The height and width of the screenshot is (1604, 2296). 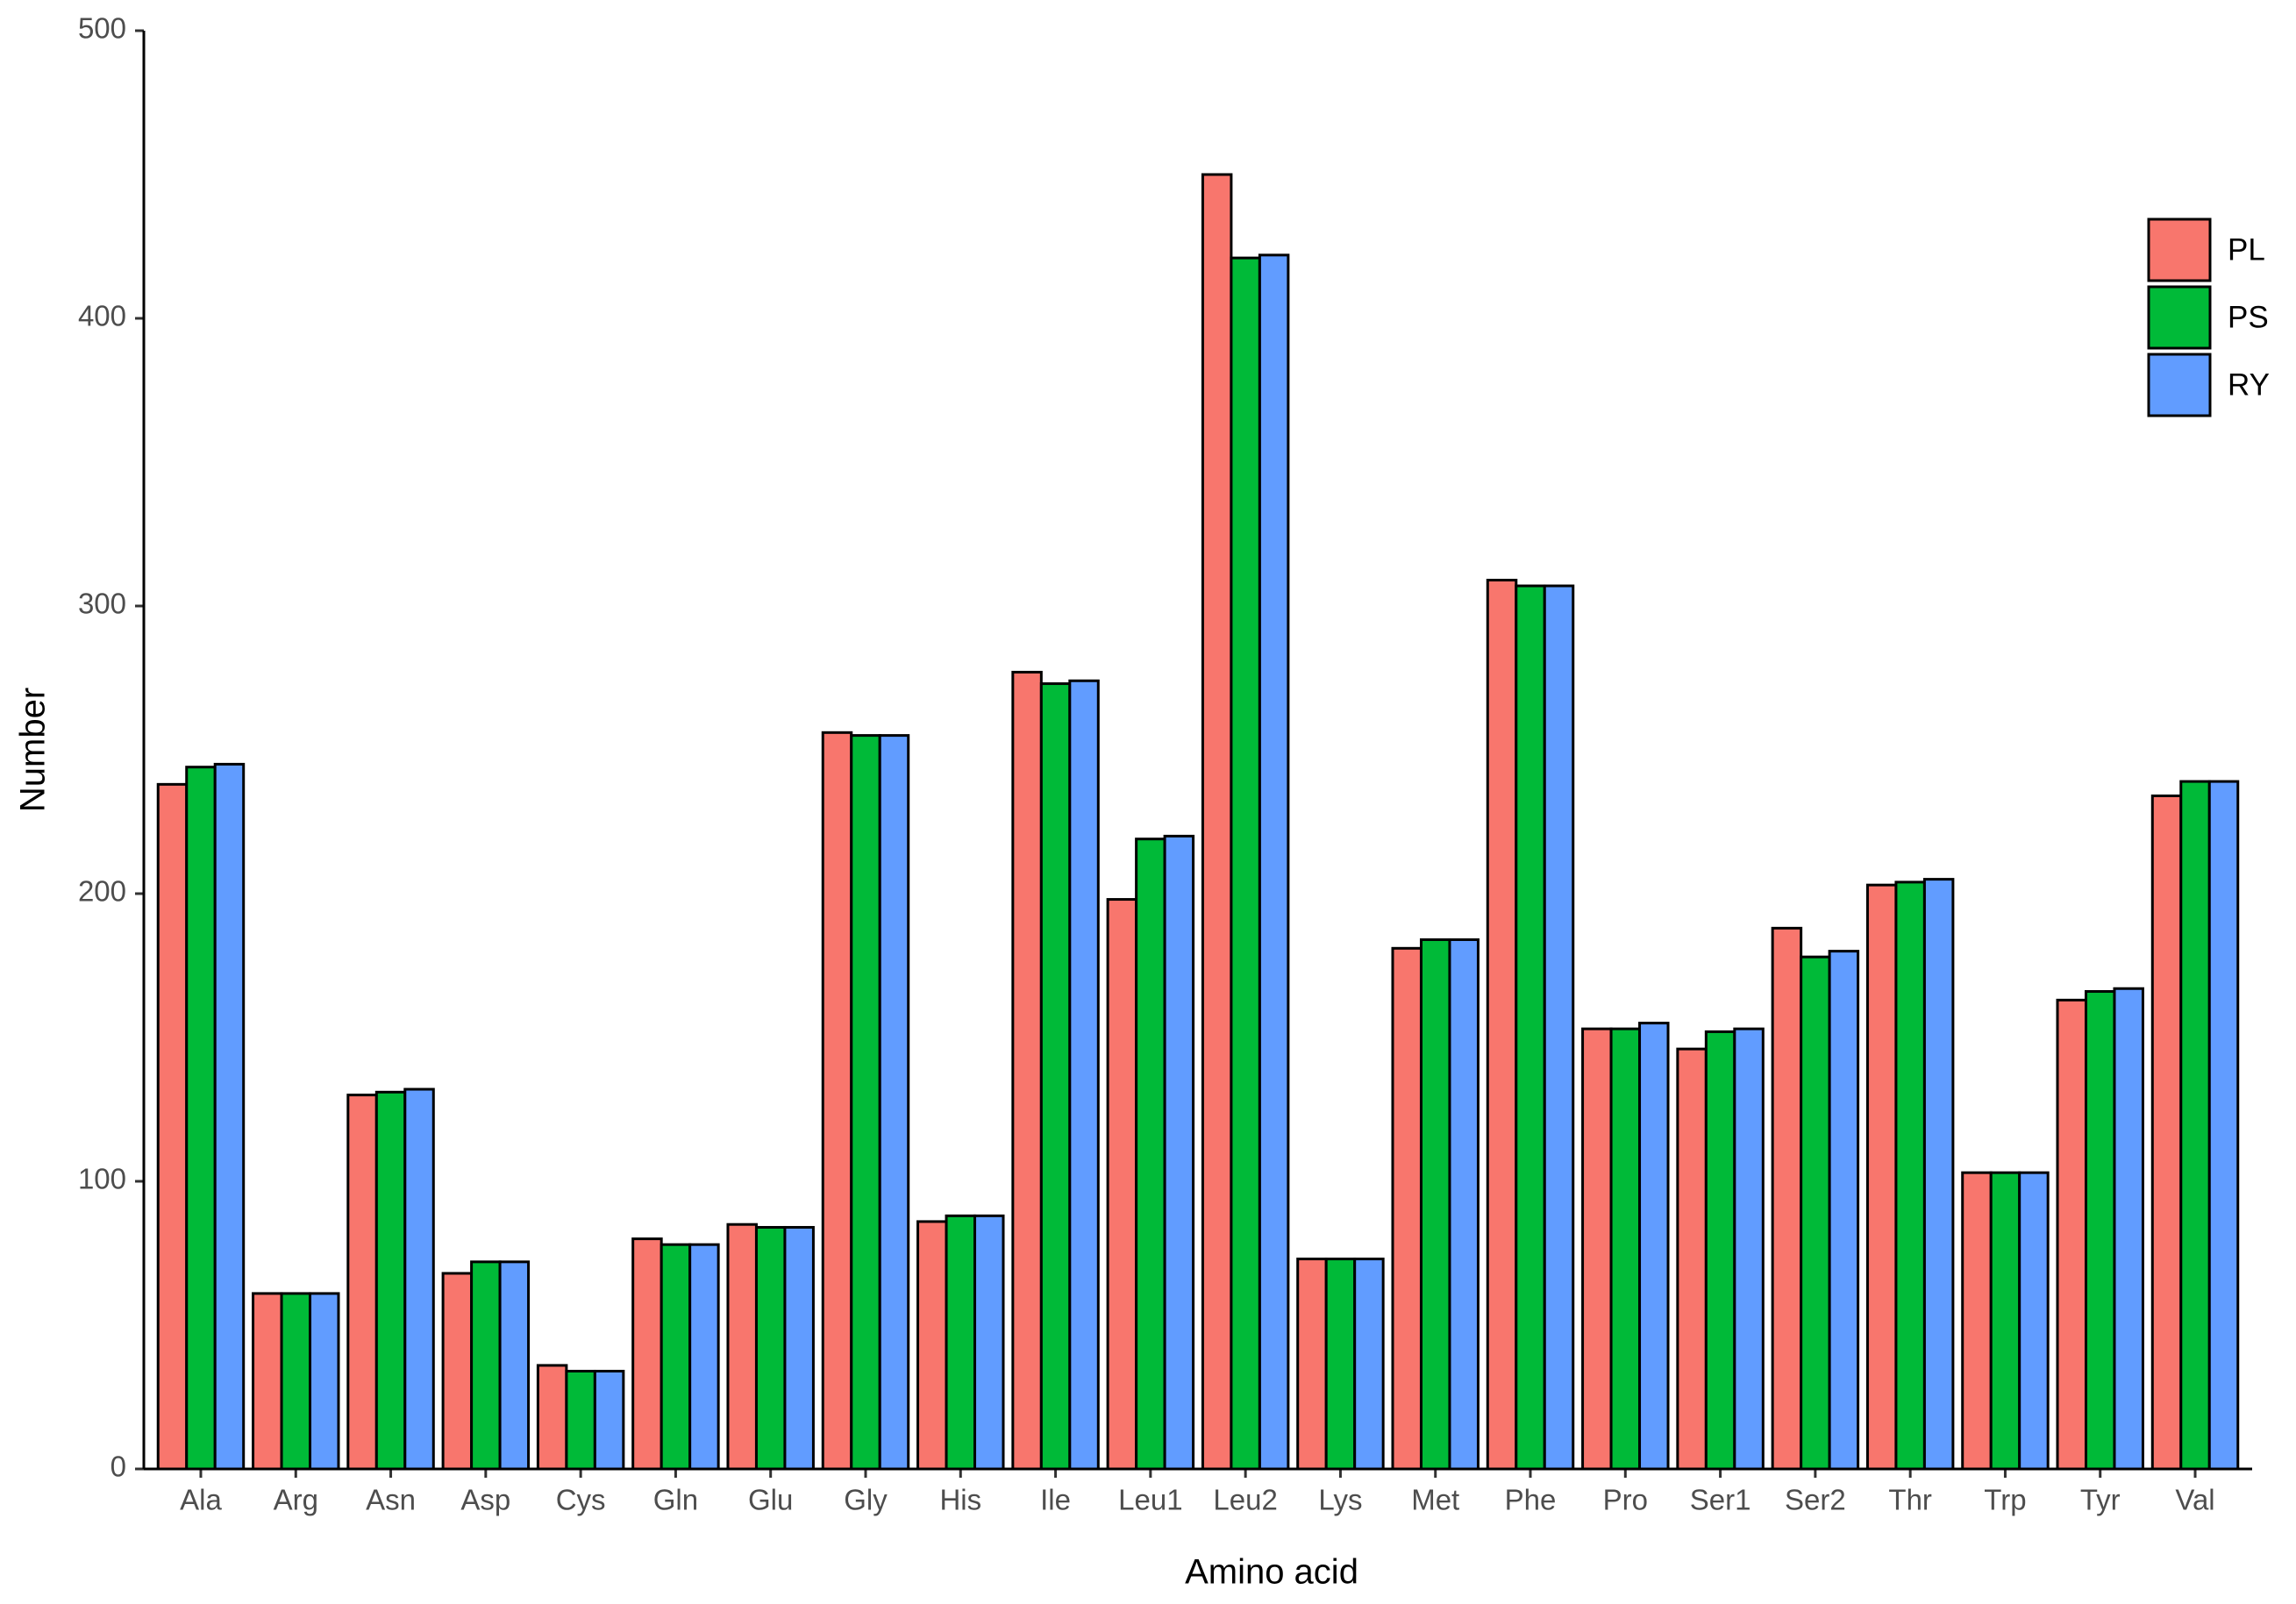 What do you see at coordinates (102, 604) in the screenshot?
I see `y-tick-label: 300` at bounding box center [102, 604].